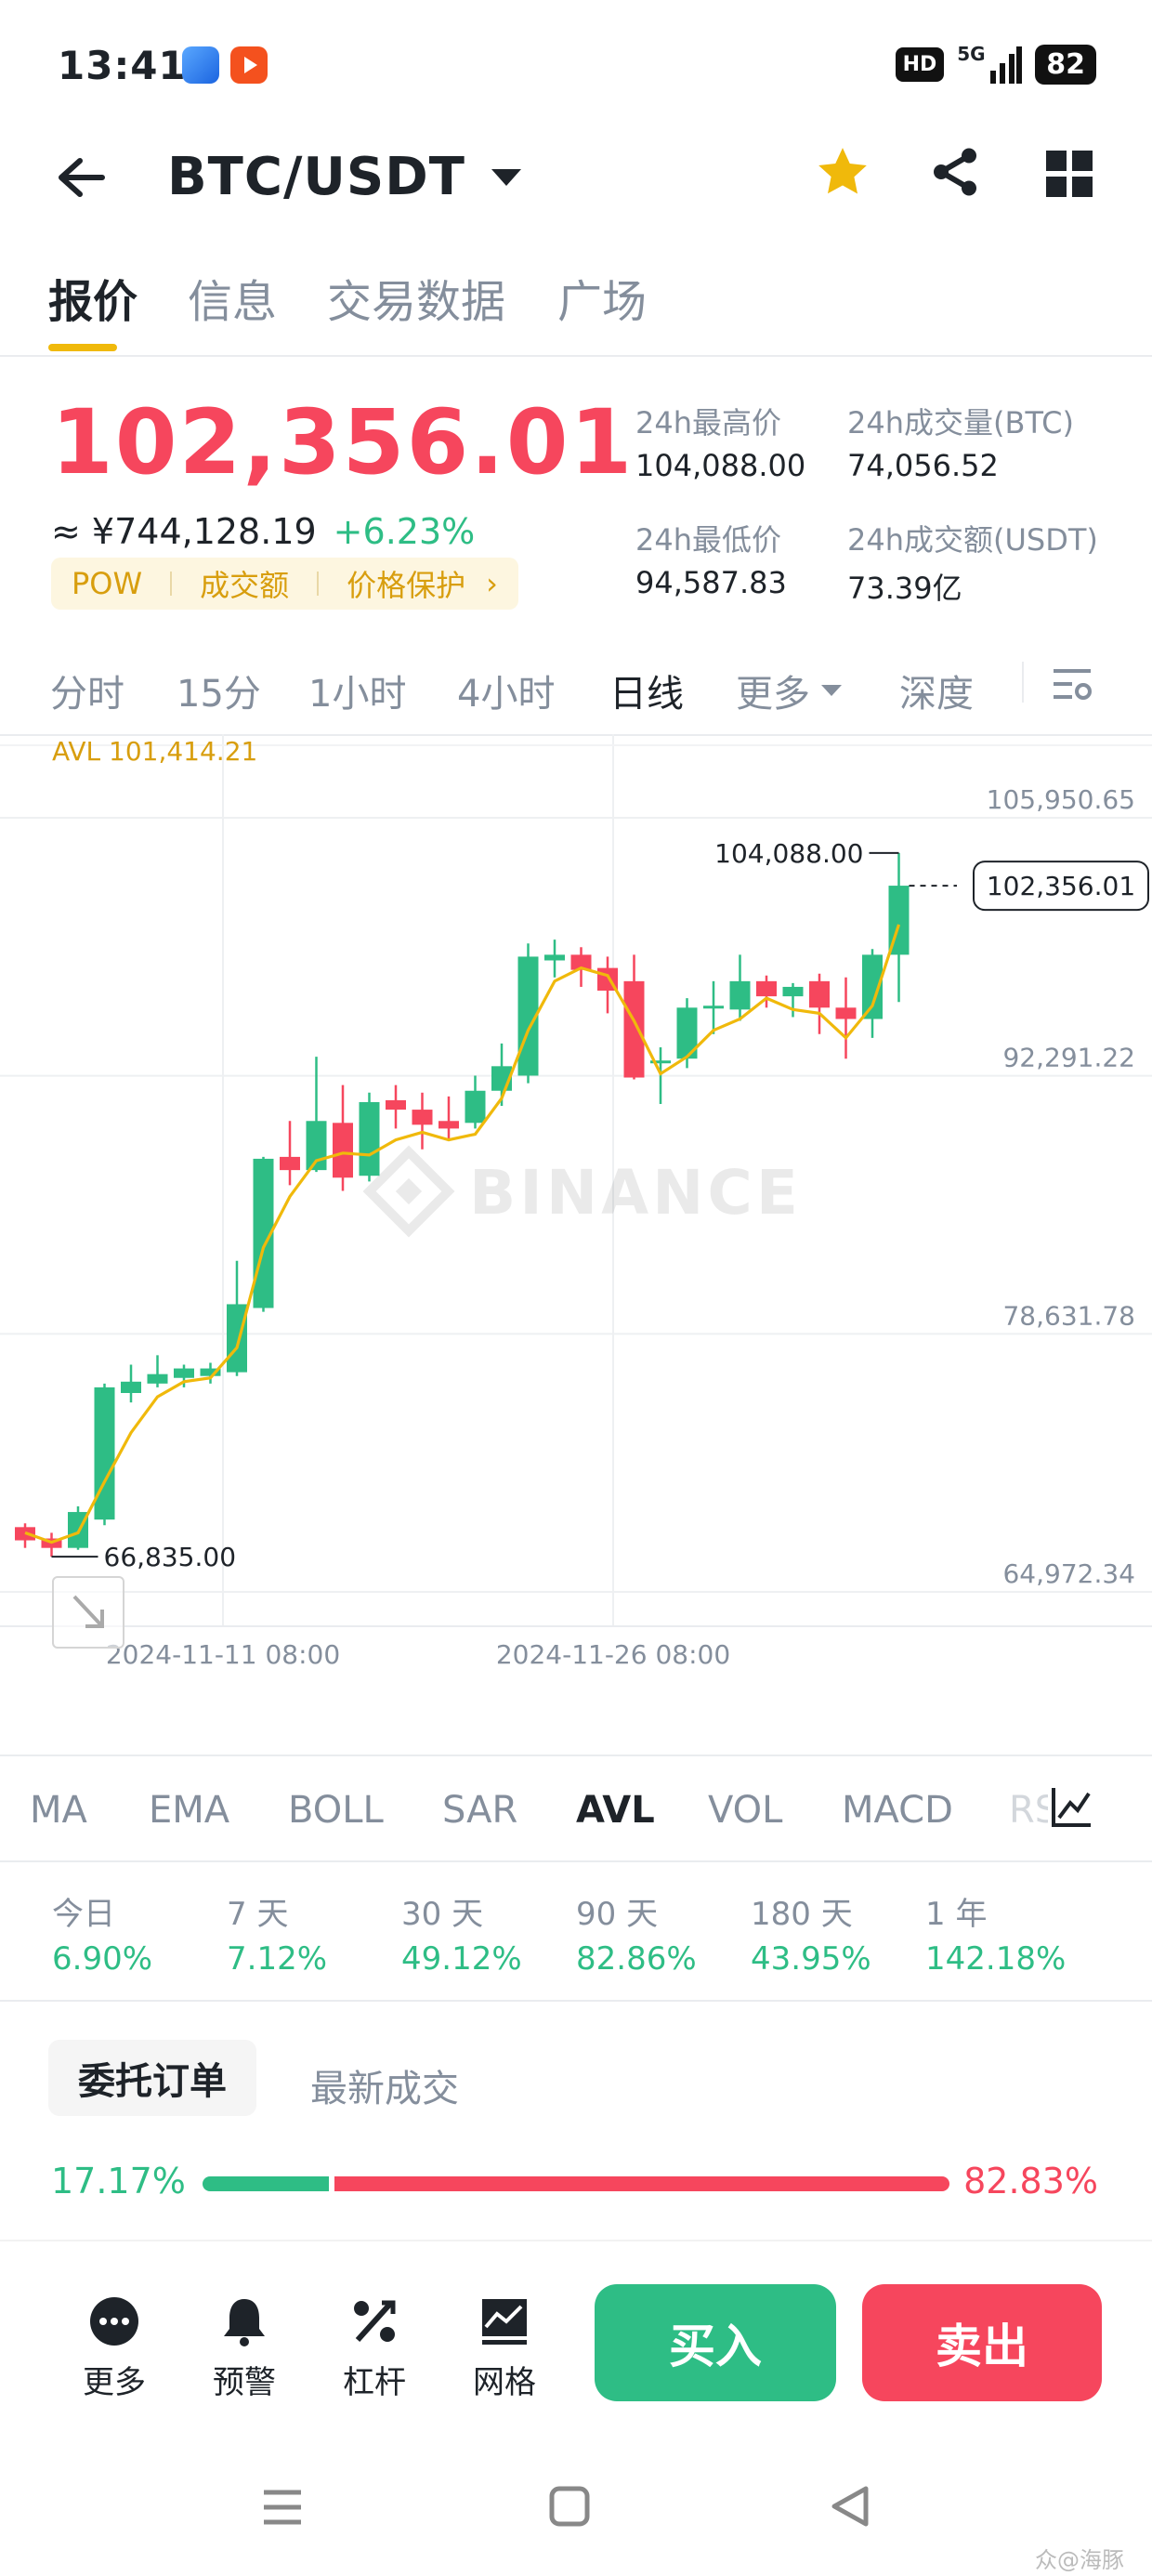 Image resolution: width=1152 pixels, height=2576 pixels. I want to click on tag-price-protection: 价格保护, so click(406, 585).